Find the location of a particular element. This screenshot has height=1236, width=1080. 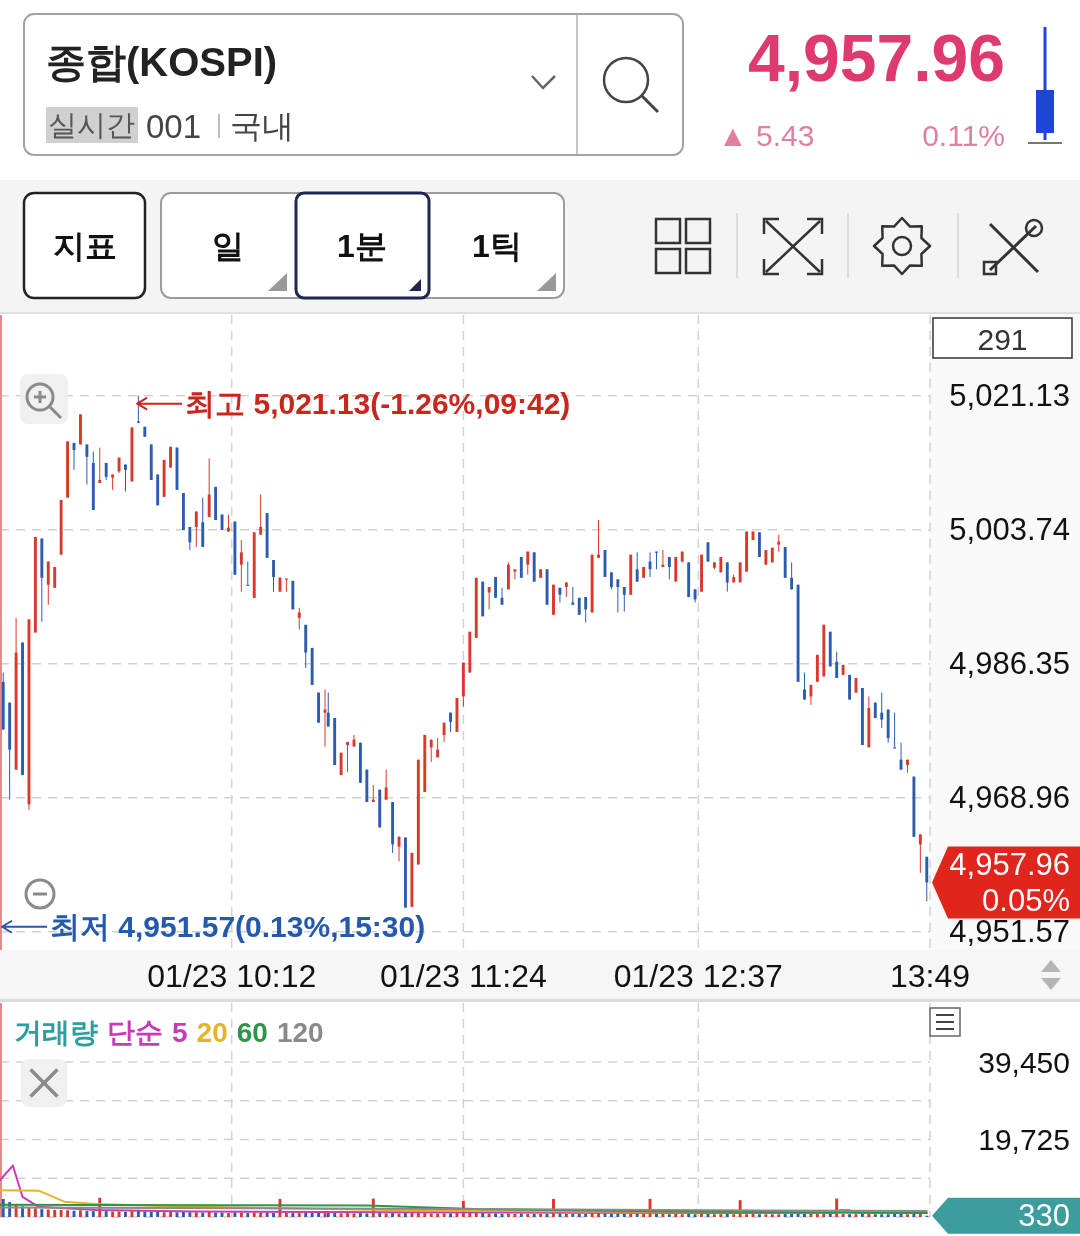

y-tick-label: 4,968.96 is located at coordinates (1009, 798).